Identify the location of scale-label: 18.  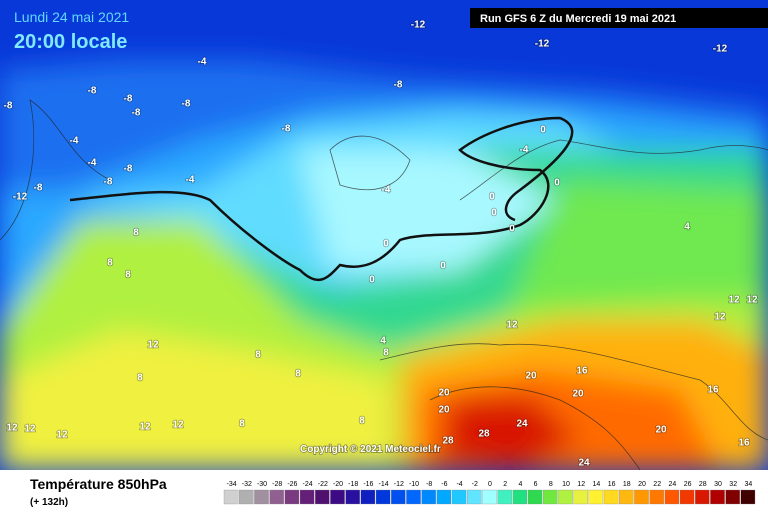
(627, 484).